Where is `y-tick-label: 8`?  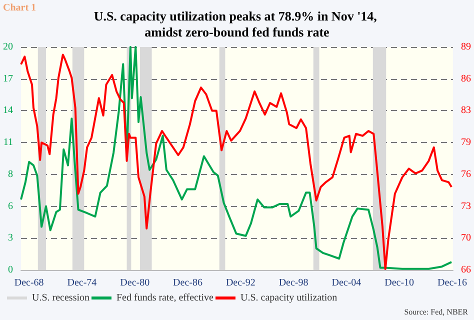 y-tick-label: 8 is located at coordinates (10, 174).